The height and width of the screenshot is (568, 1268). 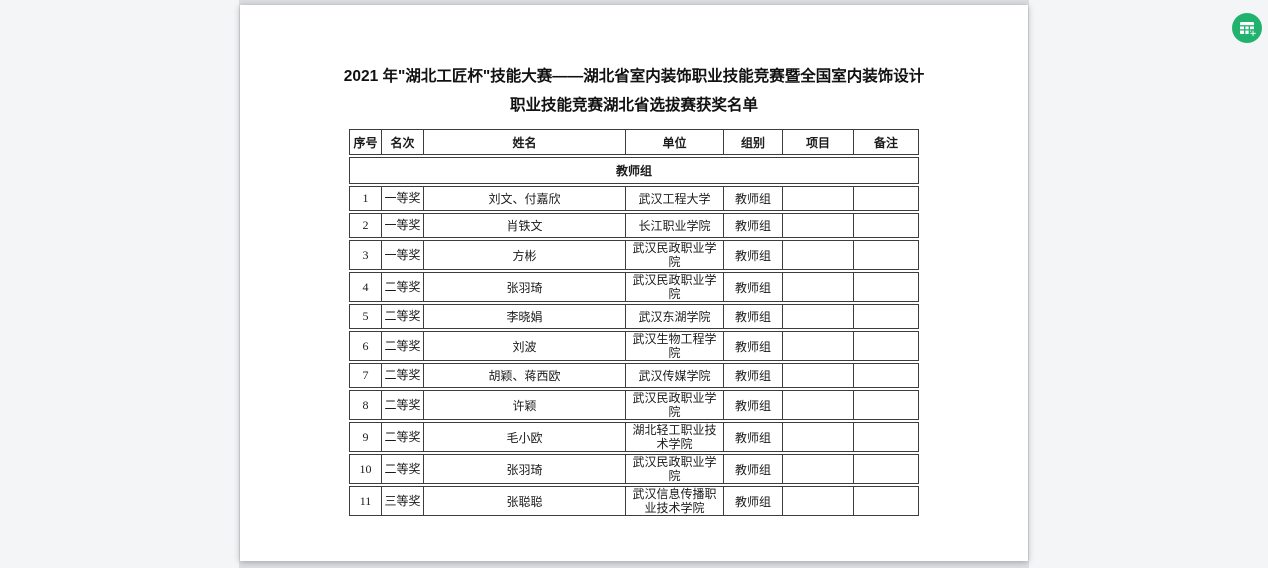 I want to click on column-header-rank: 名次, so click(x=403, y=142).